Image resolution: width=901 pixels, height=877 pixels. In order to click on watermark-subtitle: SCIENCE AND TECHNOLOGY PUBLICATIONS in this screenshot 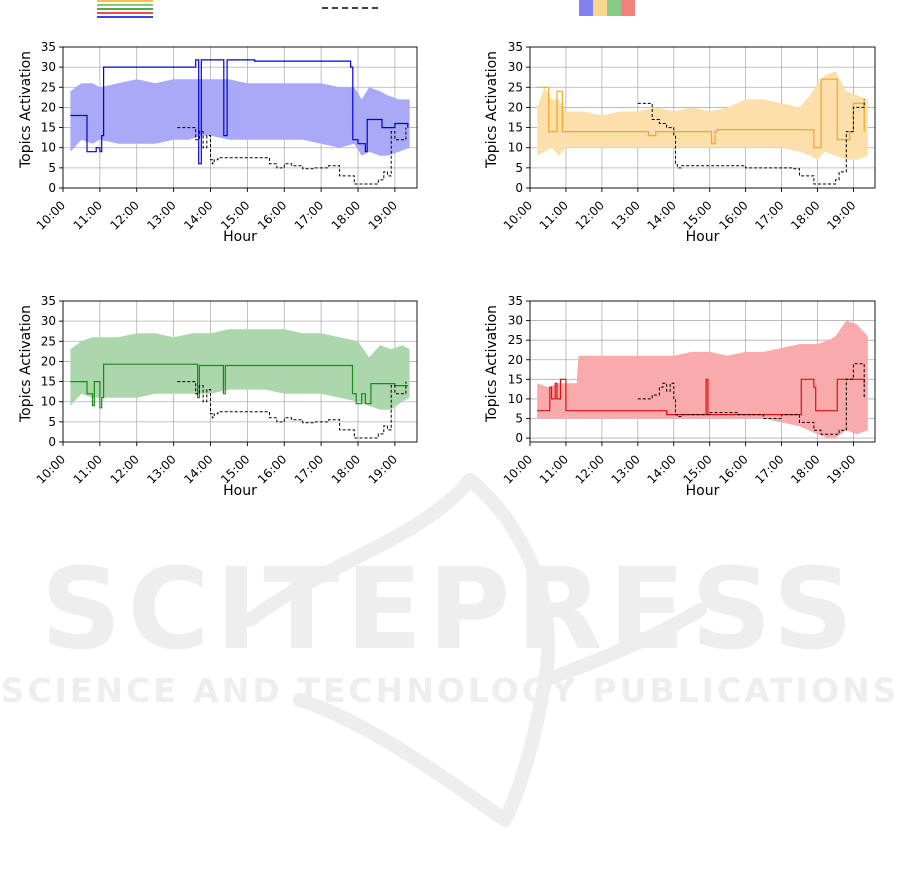, I will do `click(450, 690)`.